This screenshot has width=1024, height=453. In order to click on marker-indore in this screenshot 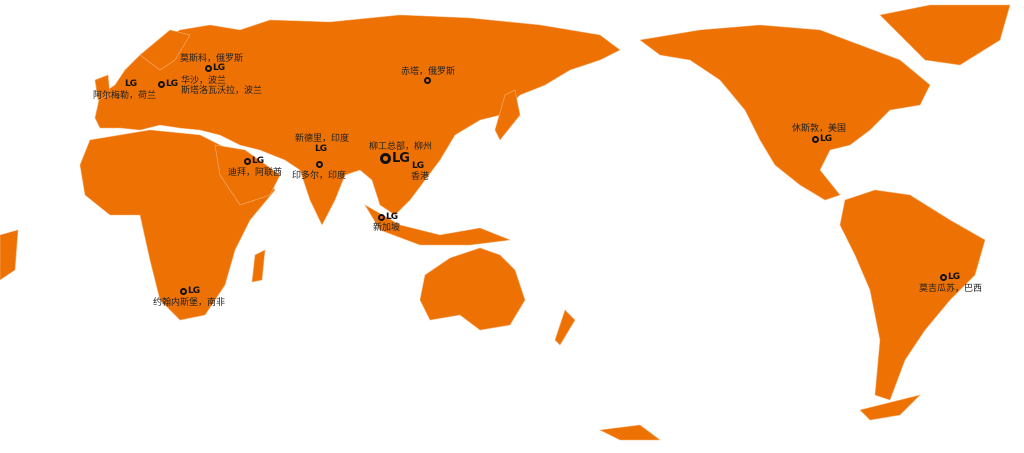, I will do `click(319, 164)`.